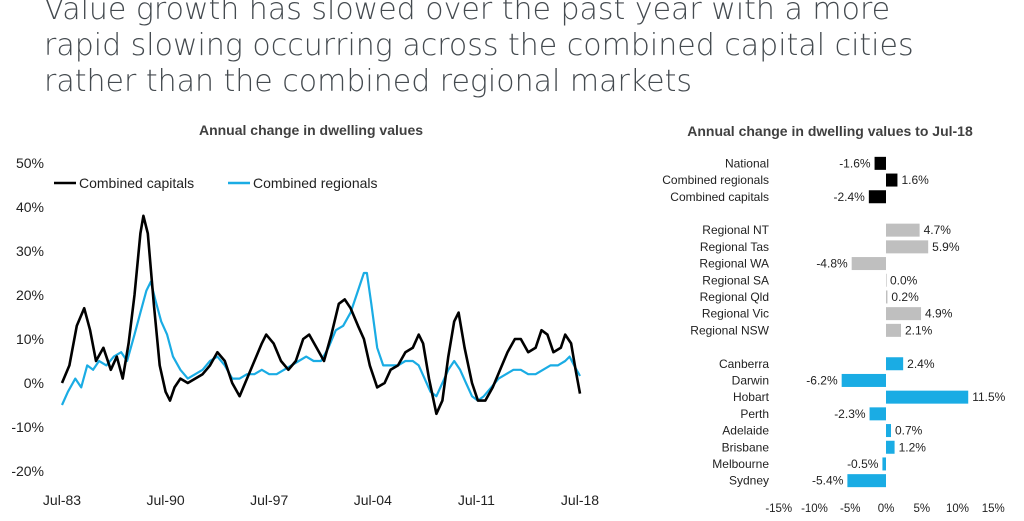 This screenshot has width=1024, height=521. What do you see at coordinates (750, 380) in the screenshot?
I see `bar-category-label: Darwin` at bounding box center [750, 380].